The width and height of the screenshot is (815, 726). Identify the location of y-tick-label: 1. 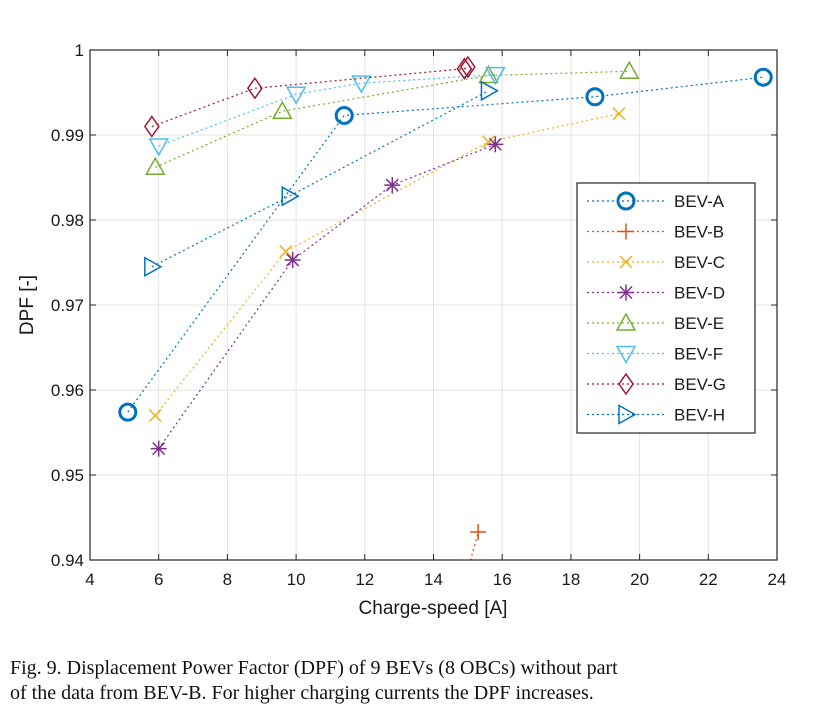
(79, 50).